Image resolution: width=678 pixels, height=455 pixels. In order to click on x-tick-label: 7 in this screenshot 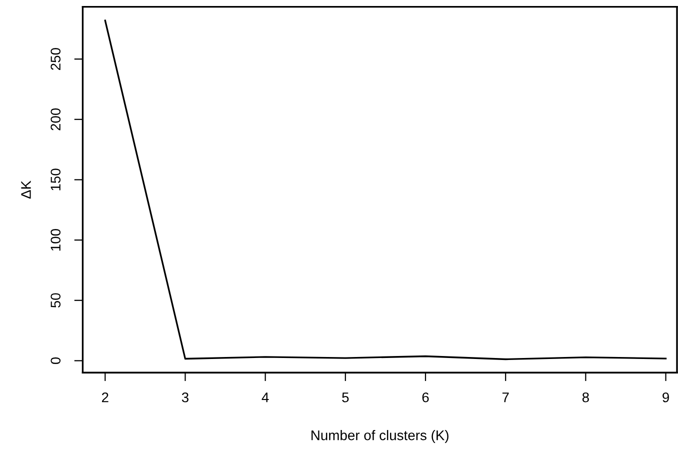, I will do `click(505, 397)`.